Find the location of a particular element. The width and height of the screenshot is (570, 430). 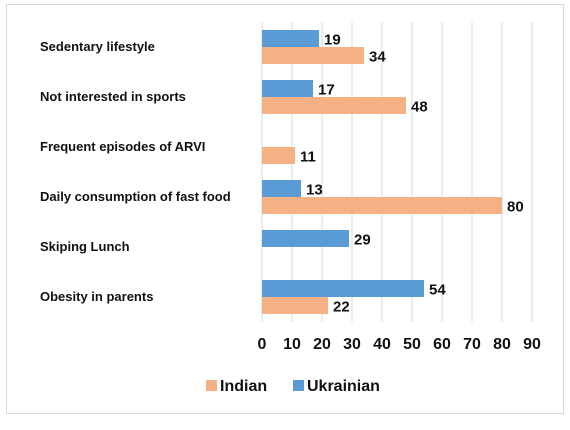

data-label: 11 is located at coordinates (308, 157).